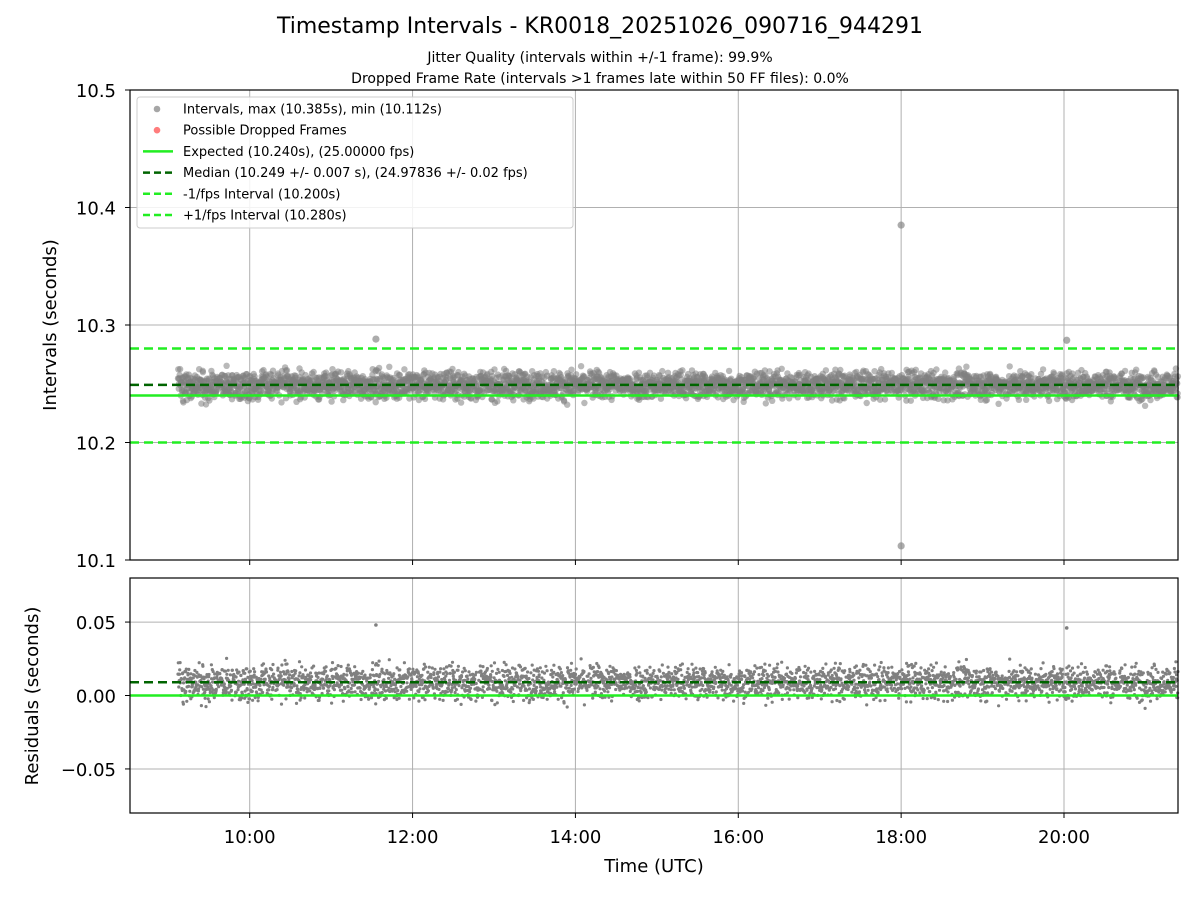 This screenshot has width=1200, height=900. Describe the element at coordinates (657, 562) in the screenshot. I see `intervals-x-ticks` at that location.